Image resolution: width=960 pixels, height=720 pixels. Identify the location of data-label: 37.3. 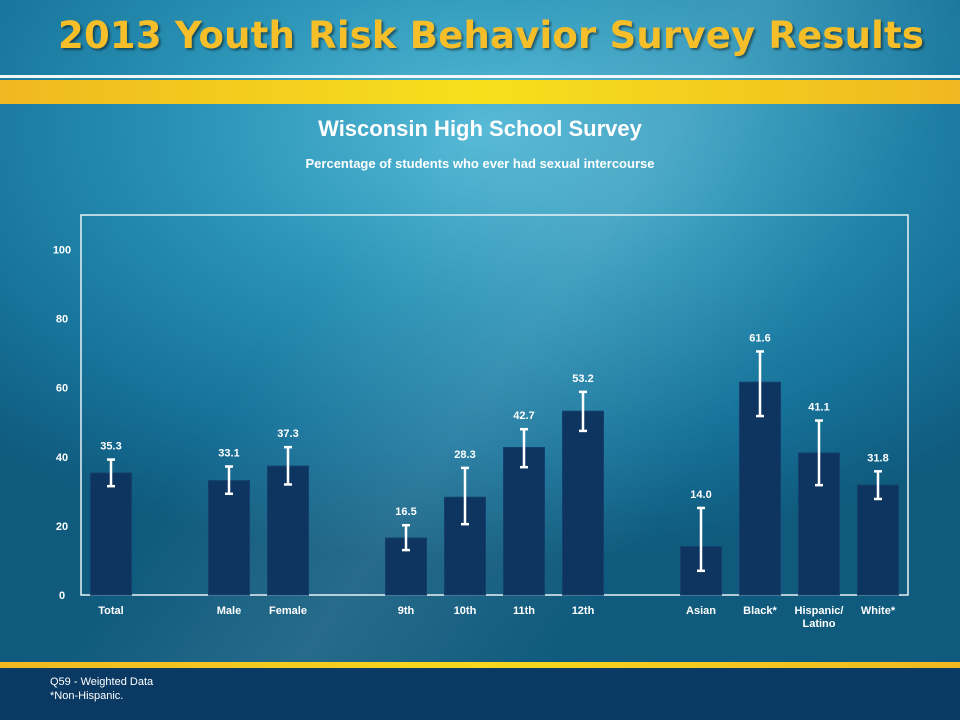
(287, 434).